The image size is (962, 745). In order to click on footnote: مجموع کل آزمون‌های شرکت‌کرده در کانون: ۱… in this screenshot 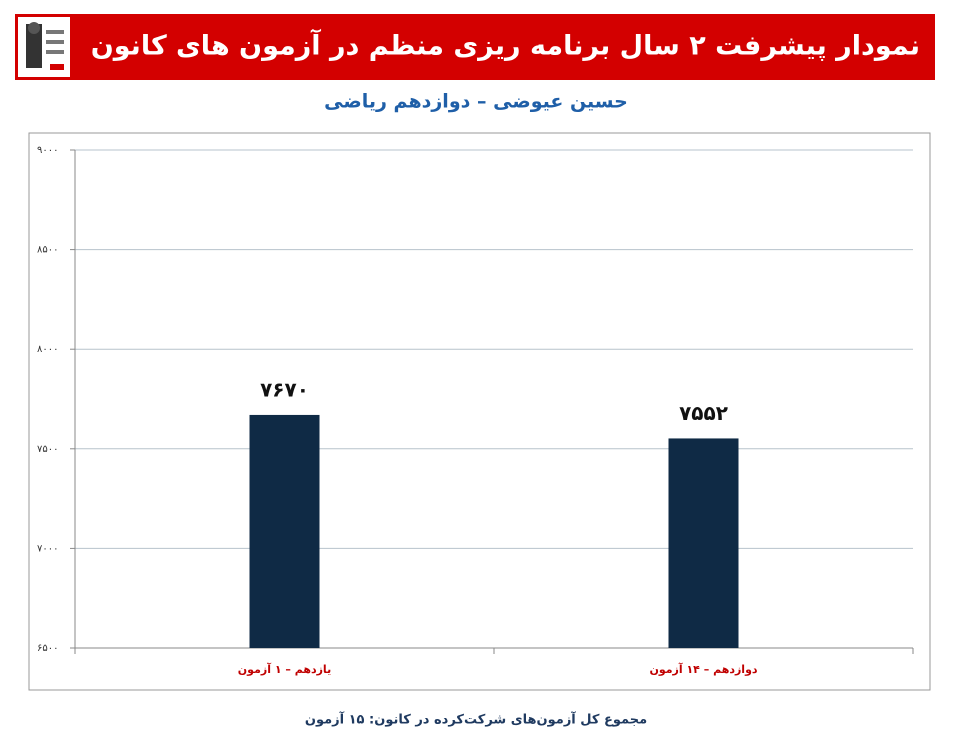, I will do `click(476, 719)`.